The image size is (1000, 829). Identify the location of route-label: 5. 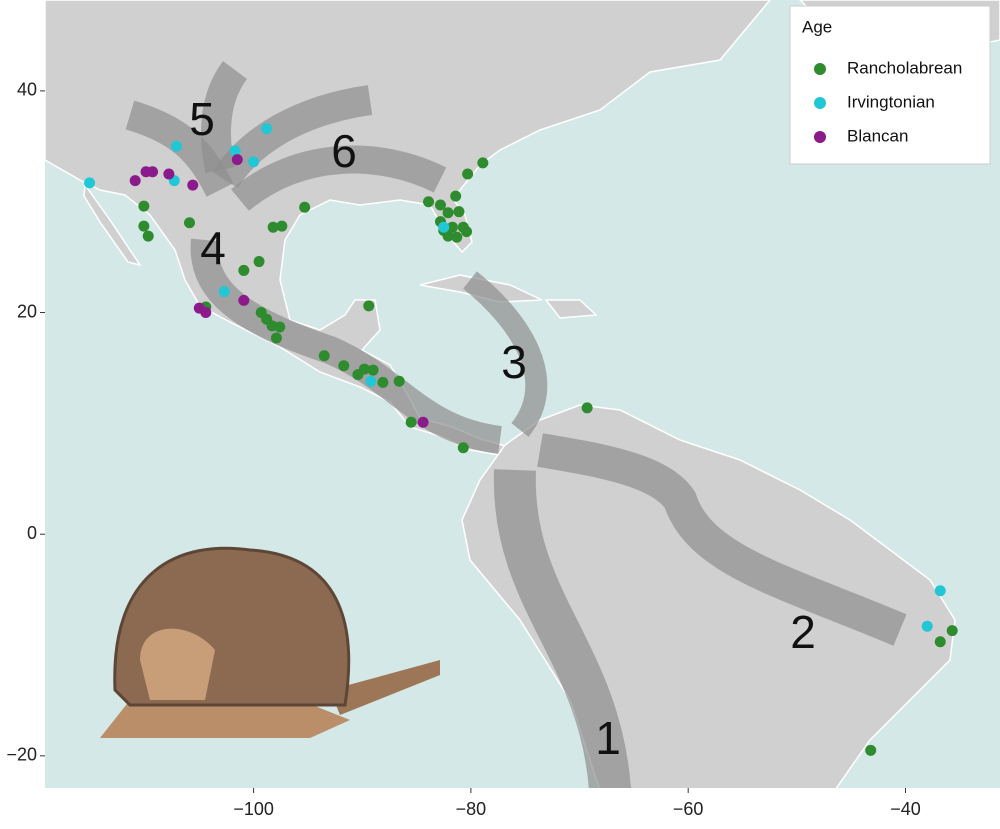
(202, 119).